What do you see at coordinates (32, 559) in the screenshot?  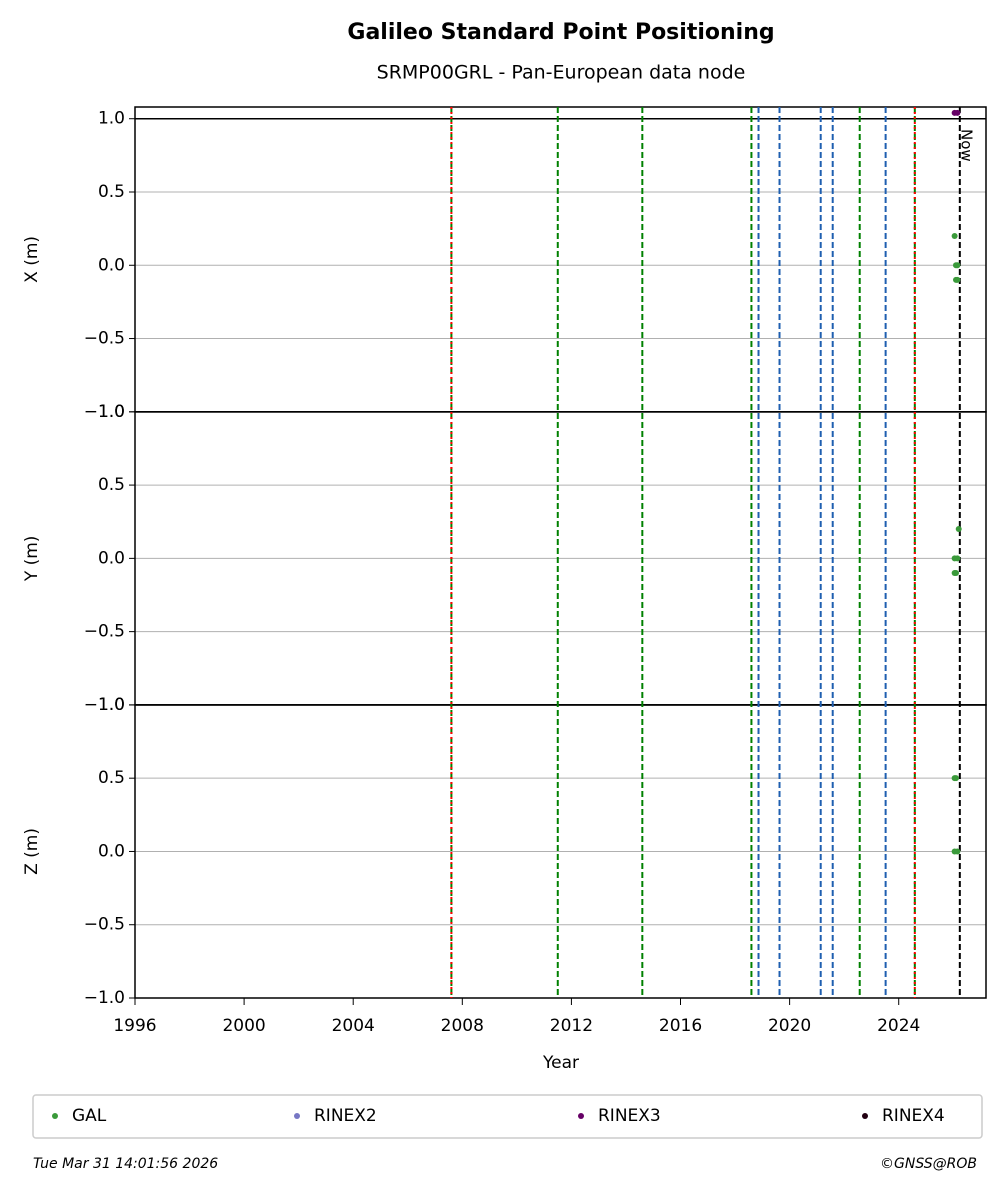 I see `y-axis-label: Y (m)` at bounding box center [32, 559].